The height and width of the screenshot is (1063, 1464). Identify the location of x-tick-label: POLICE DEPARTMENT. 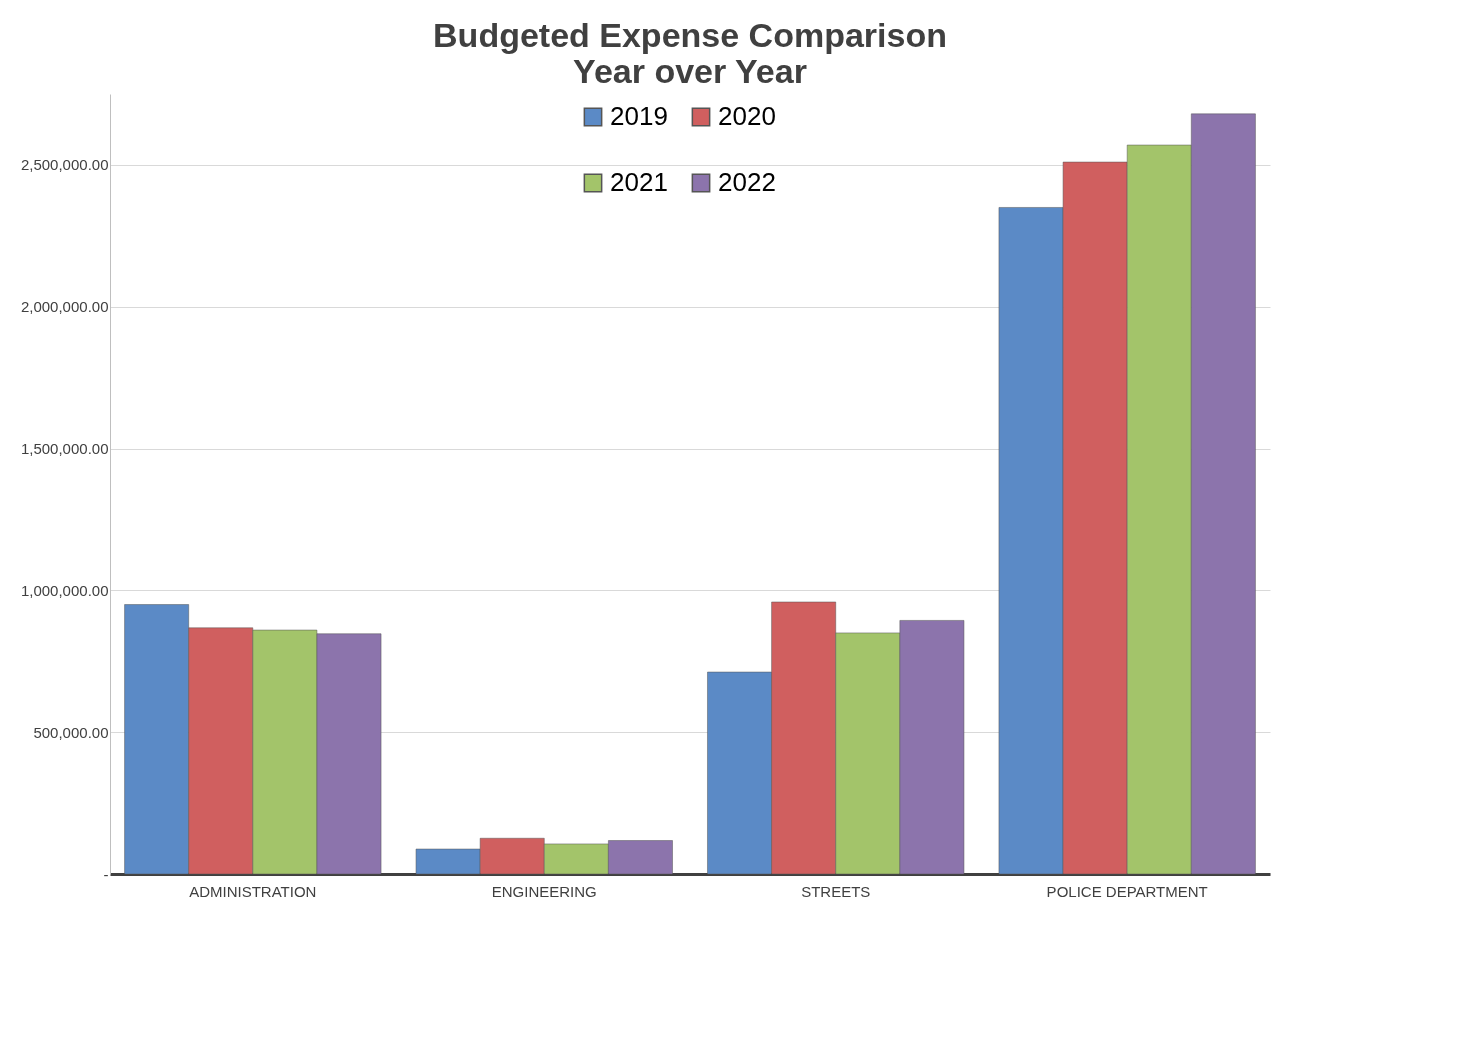
(1127, 891).